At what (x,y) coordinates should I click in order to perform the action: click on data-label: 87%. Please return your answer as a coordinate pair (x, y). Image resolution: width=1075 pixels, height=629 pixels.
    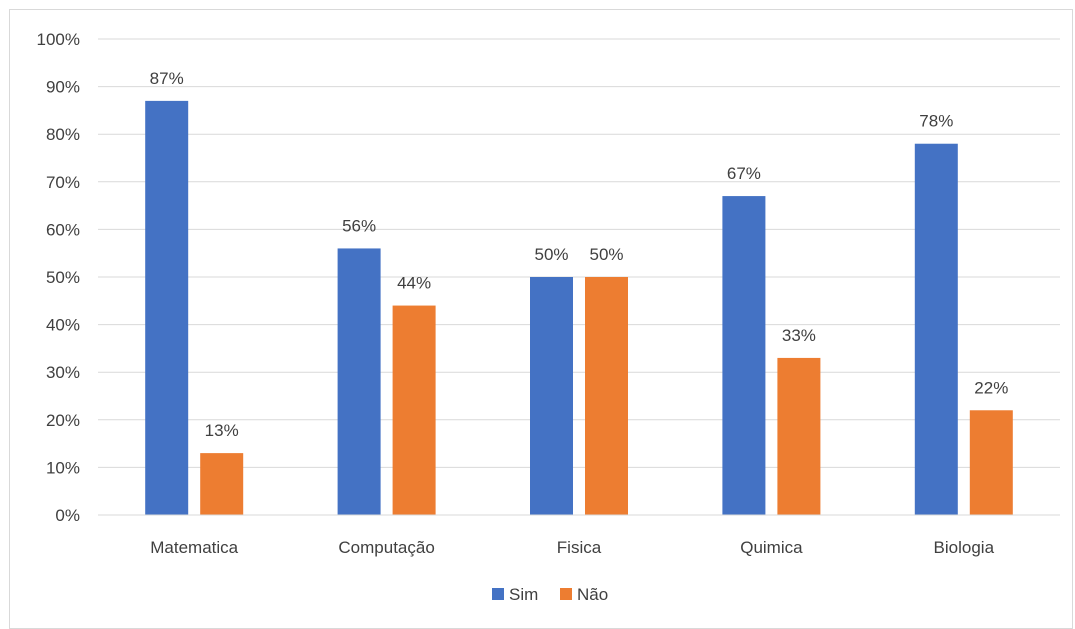
    Looking at the image, I should click on (167, 78).